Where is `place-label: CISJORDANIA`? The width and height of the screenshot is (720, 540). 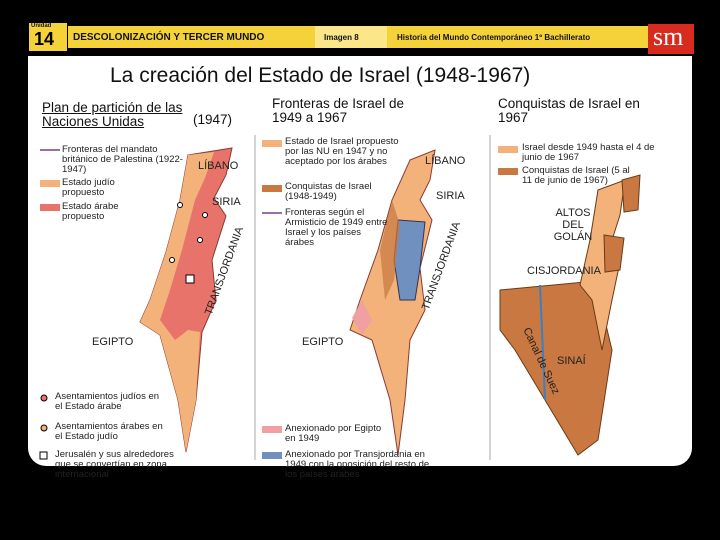 place-label: CISJORDANIA is located at coordinates (564, 271).